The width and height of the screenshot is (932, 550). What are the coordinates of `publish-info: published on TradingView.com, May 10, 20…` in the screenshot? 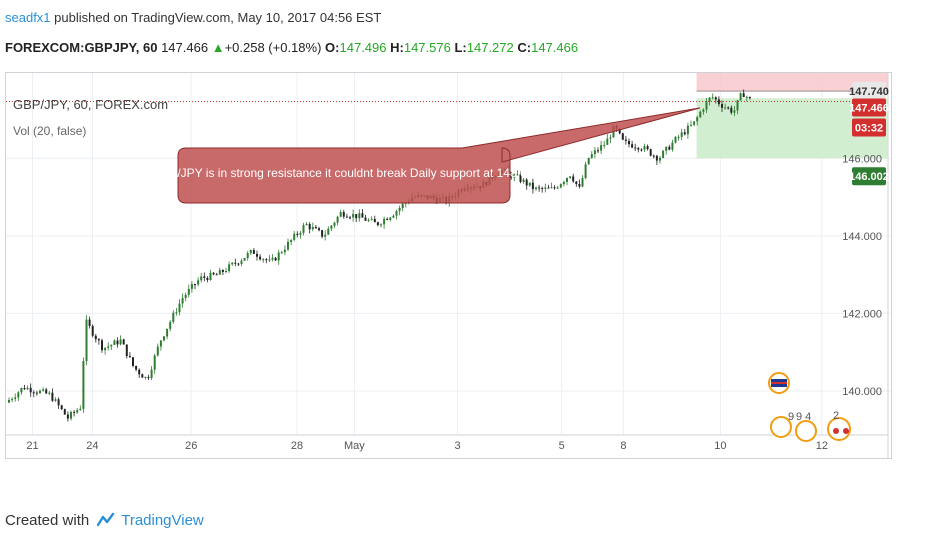 It's located at (218, 17).